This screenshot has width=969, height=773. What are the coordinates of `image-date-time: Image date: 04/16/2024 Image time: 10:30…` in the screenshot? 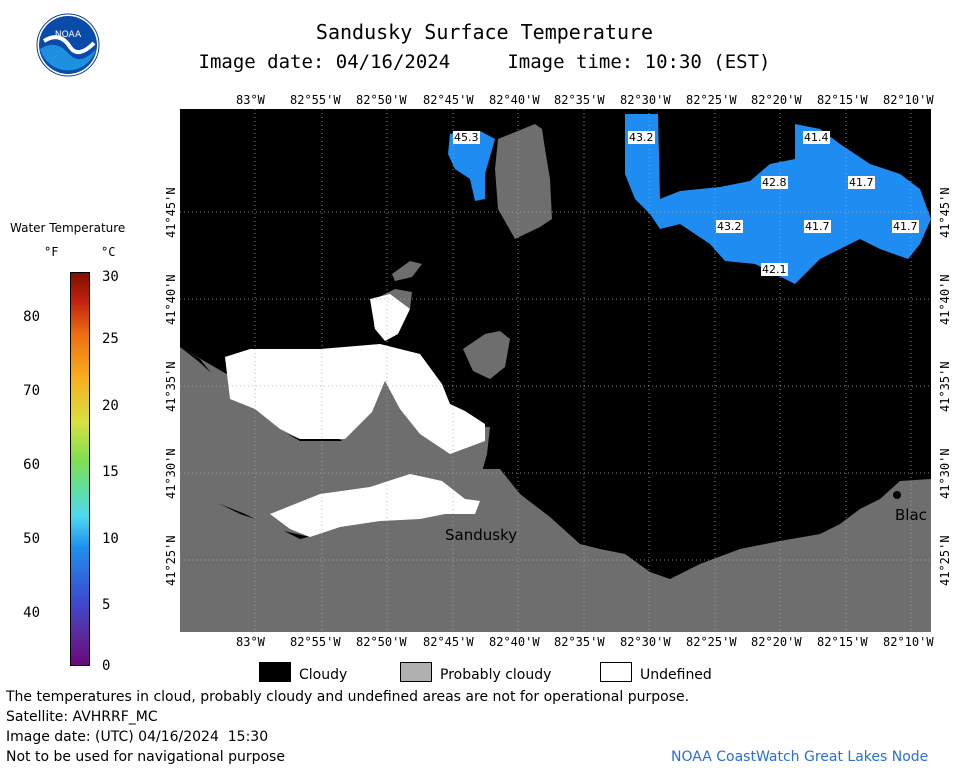 It's located at (484, 62).